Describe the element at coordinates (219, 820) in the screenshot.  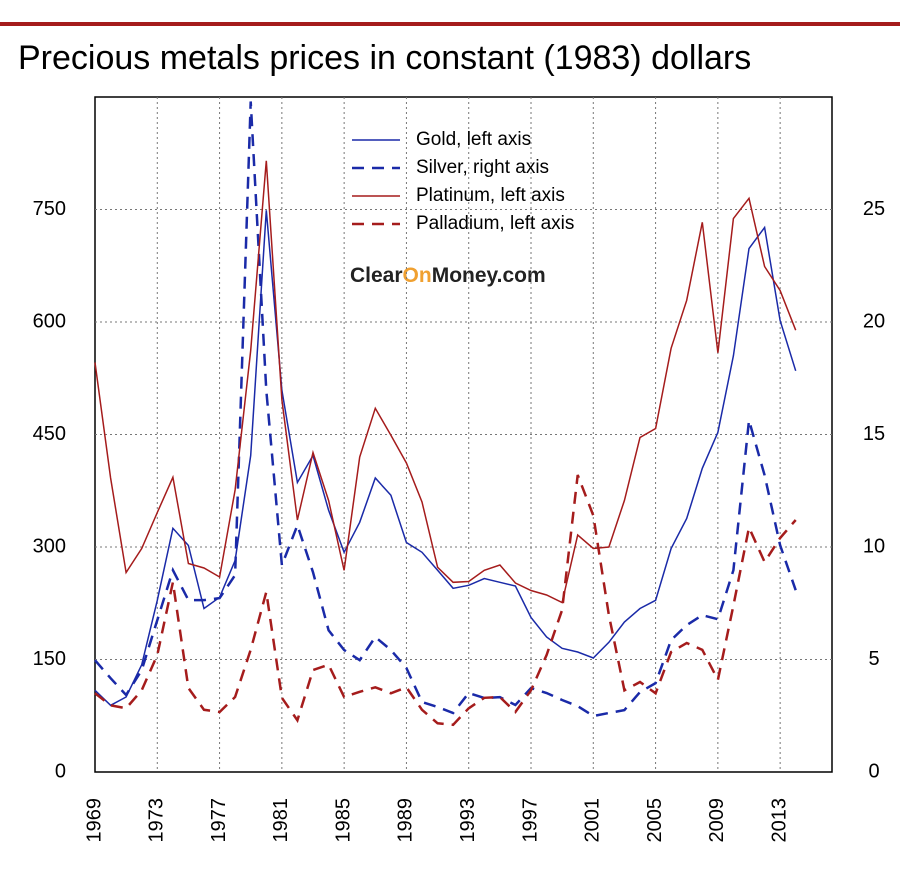
I see `x-tick-label: 1977` at that location.